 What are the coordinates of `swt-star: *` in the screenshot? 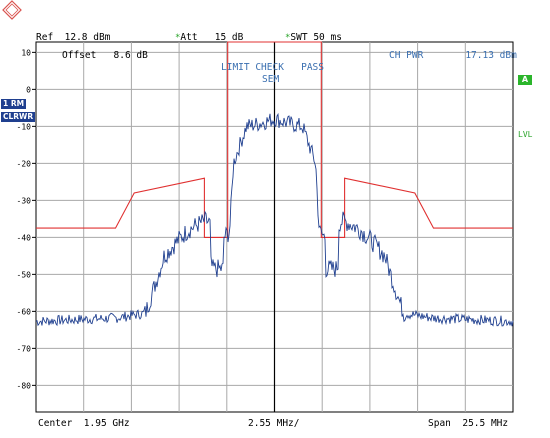 It's located at (288, 38).